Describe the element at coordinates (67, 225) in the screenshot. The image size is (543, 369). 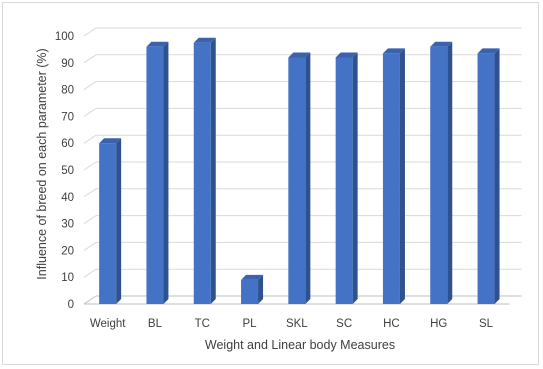
I see `y-tick-label: 30` at that location.